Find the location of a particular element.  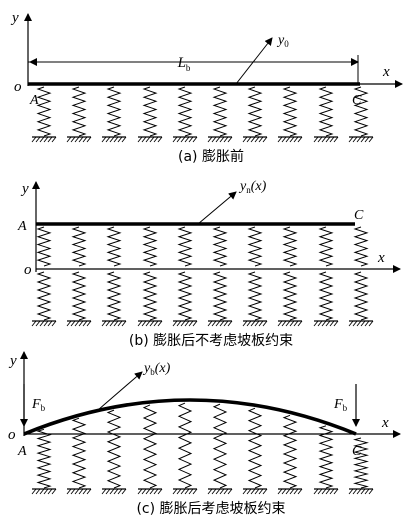

panel-a-origin-label: o is located at coordinates (18, 87).